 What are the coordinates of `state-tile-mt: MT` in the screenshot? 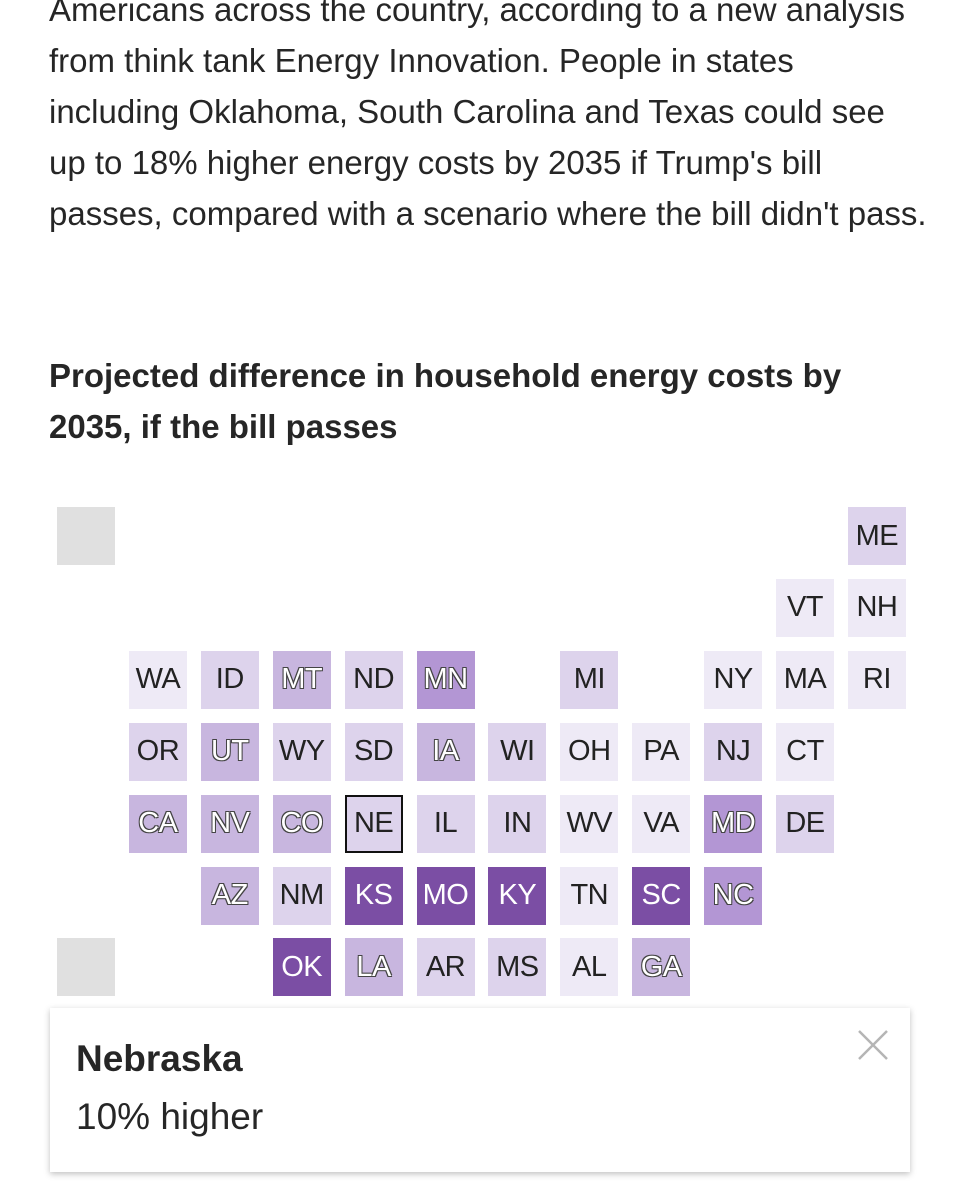 It's located at (301, 679).